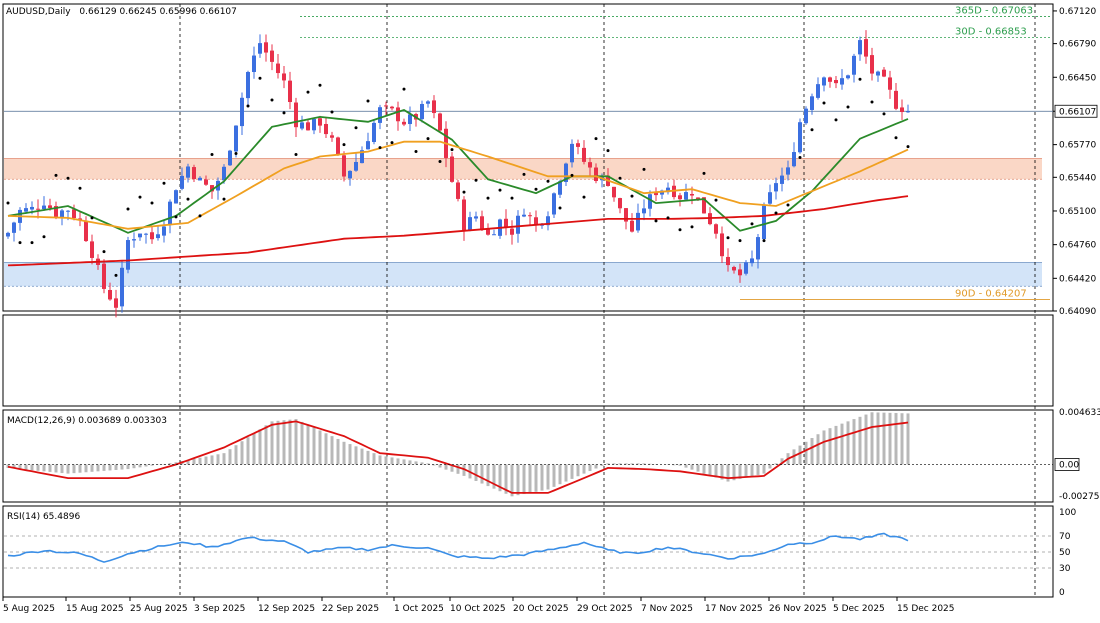  I want to click on macd-signal-line, so click(458, 457).